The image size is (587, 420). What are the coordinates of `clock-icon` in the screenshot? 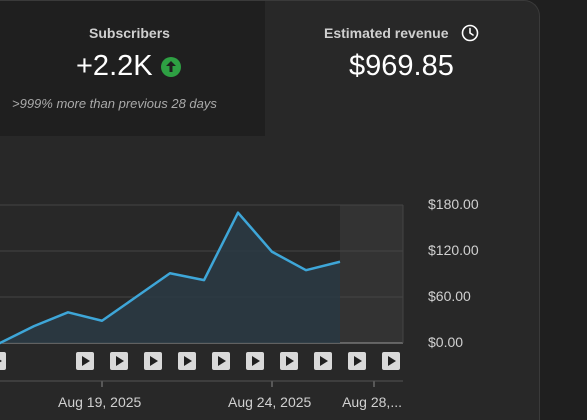 It's located at (470, 33).